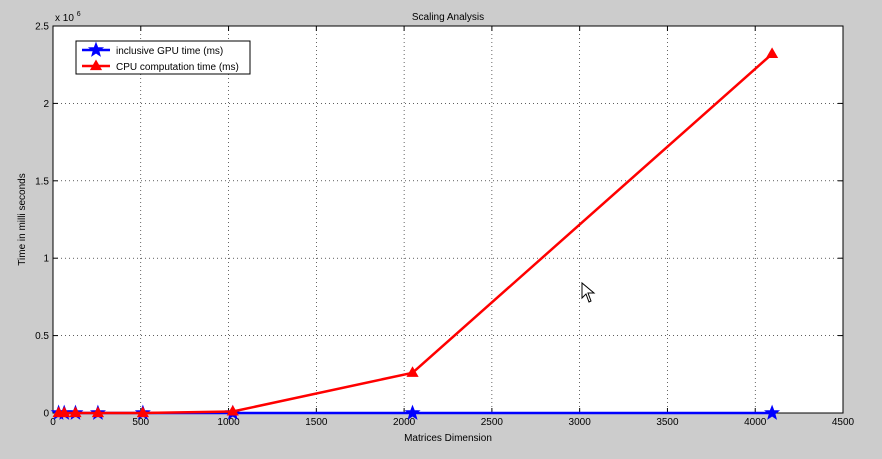 The image size is (882, 459). Describe the element at coordinates (140, 422) in the screenshot. I see `x-tick-label: 500` at that location.